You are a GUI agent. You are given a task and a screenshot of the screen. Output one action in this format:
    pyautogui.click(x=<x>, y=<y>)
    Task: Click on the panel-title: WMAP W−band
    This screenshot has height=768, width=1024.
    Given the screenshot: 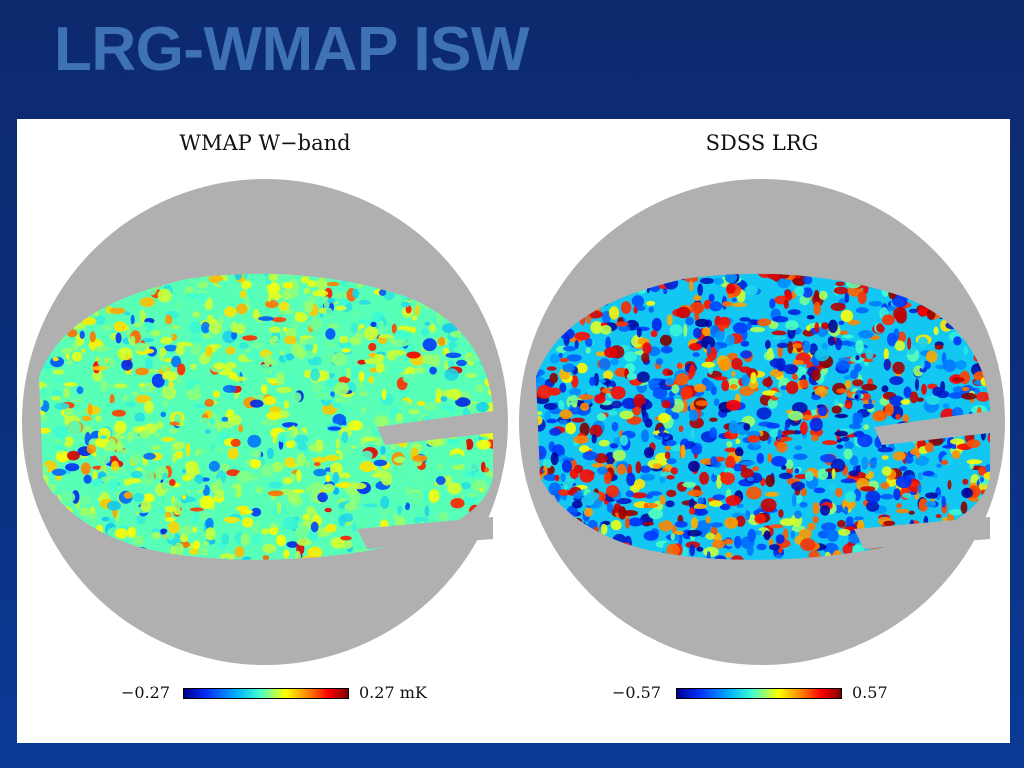 What is the action you would take?
    pyautogui.click(x=265, y=143)
    